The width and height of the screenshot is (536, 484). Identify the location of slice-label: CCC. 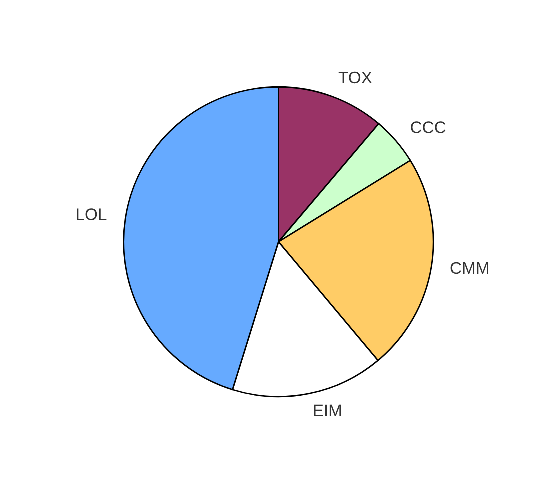
(428, 128).